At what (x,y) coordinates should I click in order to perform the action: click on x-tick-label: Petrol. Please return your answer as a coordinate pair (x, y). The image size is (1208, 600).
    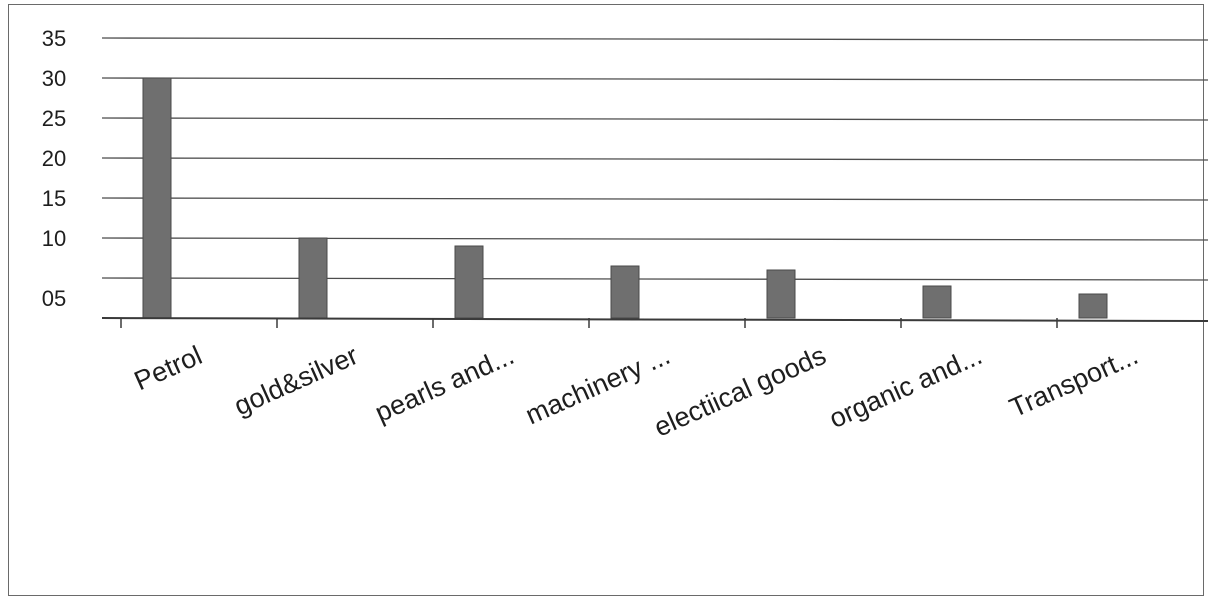
    Looking at the image, I should click on (168, 368).